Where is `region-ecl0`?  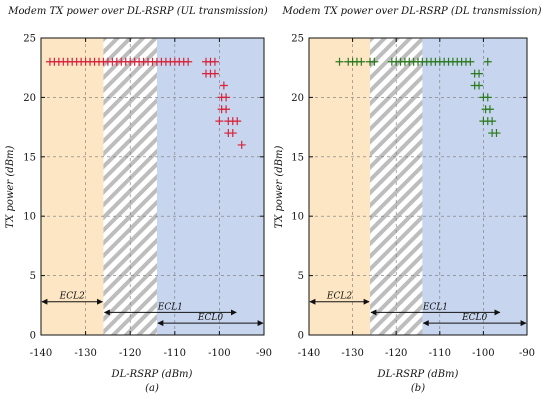
region-ecl0 is located at coordinates (210, 186).